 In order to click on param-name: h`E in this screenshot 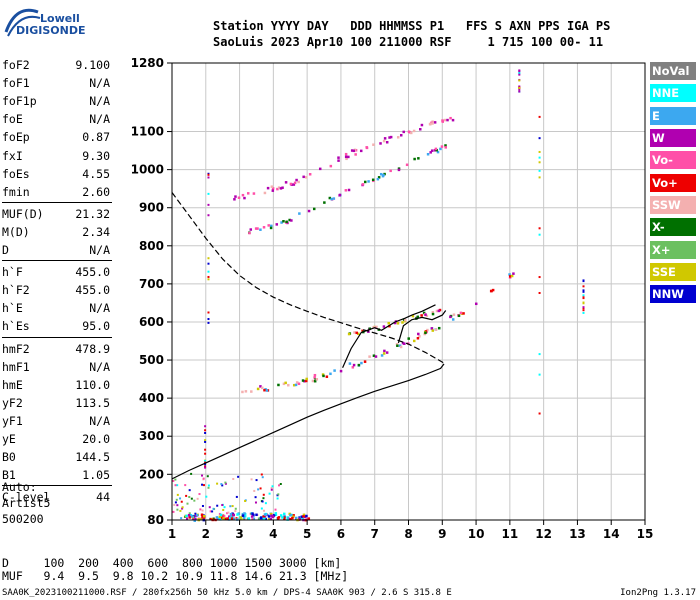, I will do `click(12, 308)`.